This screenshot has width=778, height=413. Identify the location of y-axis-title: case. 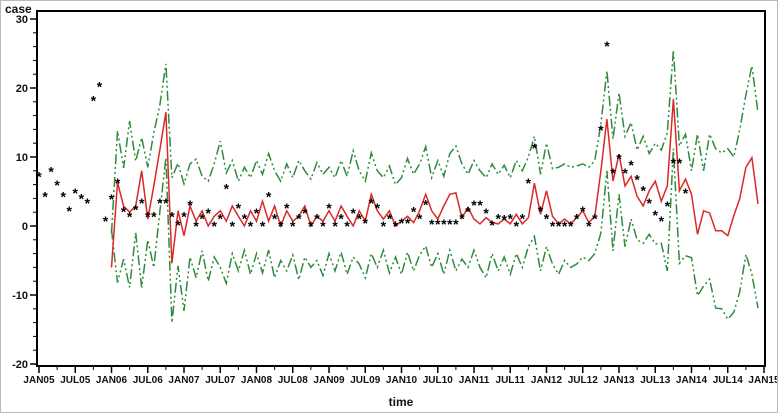
(18, 9).